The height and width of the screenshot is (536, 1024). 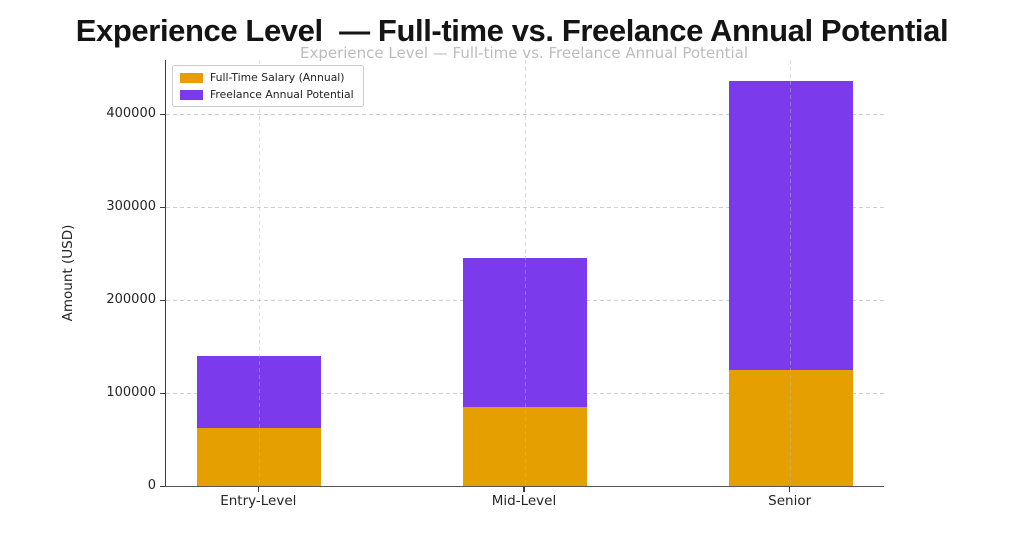 What do you see at coordinates (790, 501) in the screenshot?
I see `x-tick-label-senior: Senior` at bounding box center [790, 501].